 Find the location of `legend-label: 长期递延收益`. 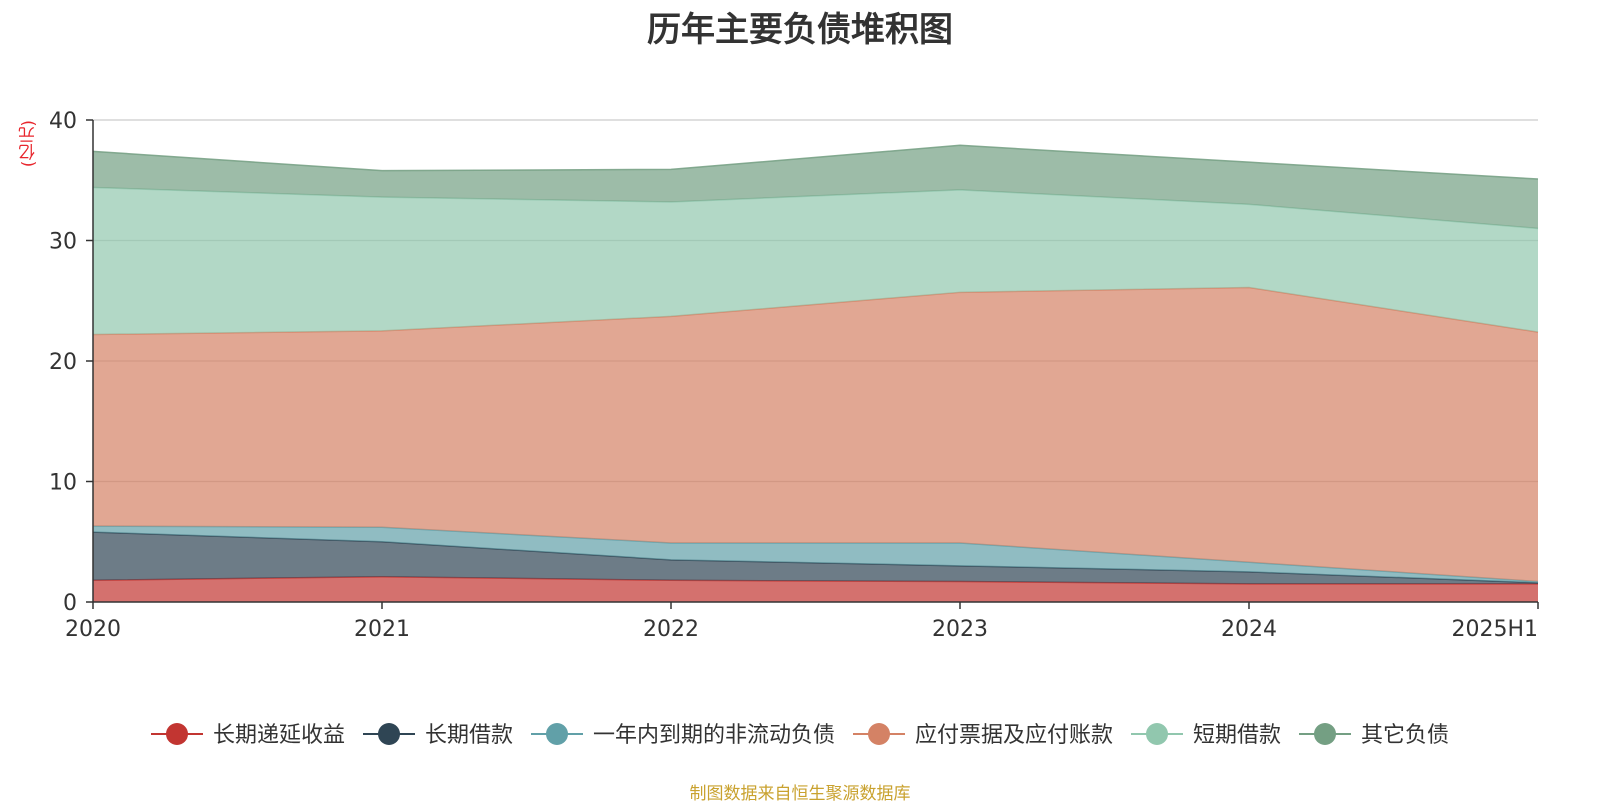

legend-label: 长期递延收益 is located at coordinates (279, 735).